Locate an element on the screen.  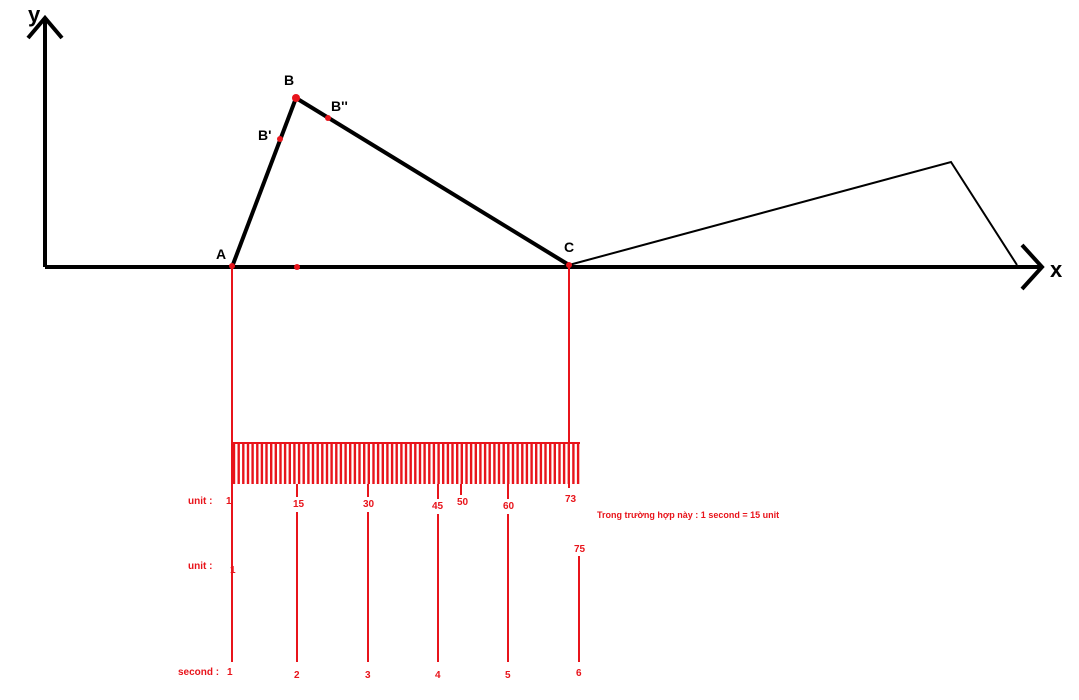
point-a is located at coordinates (232, 266).